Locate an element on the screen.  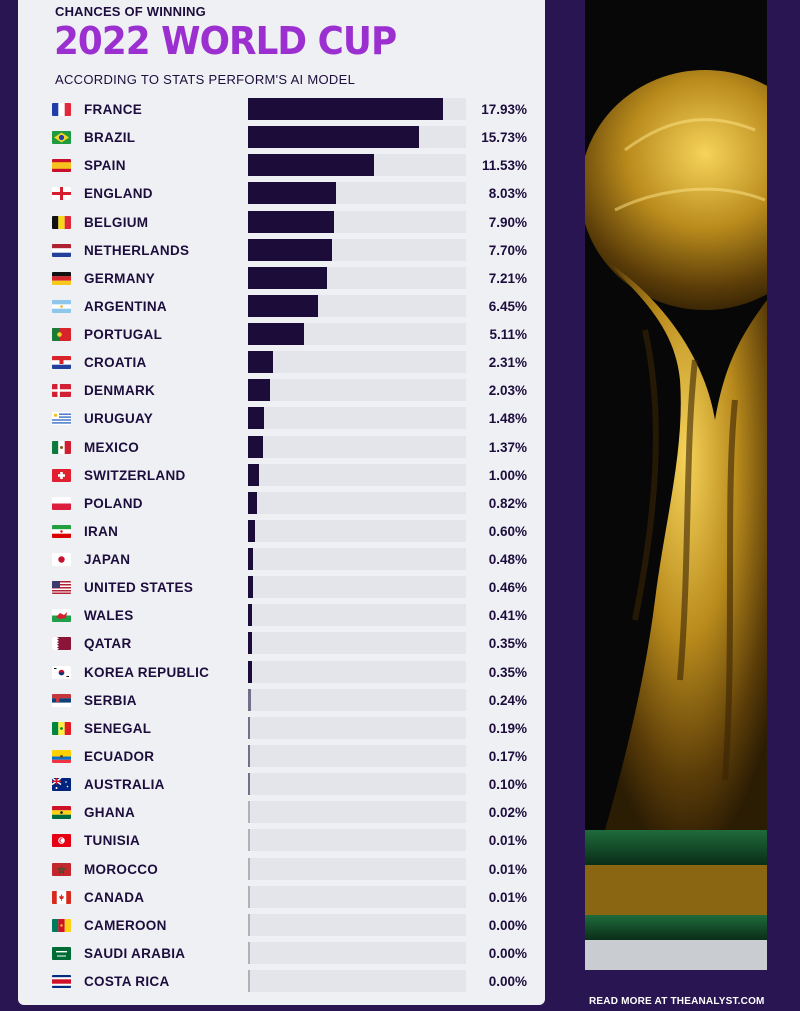
value-label: 0.48% is located at coordinates (507, 560).